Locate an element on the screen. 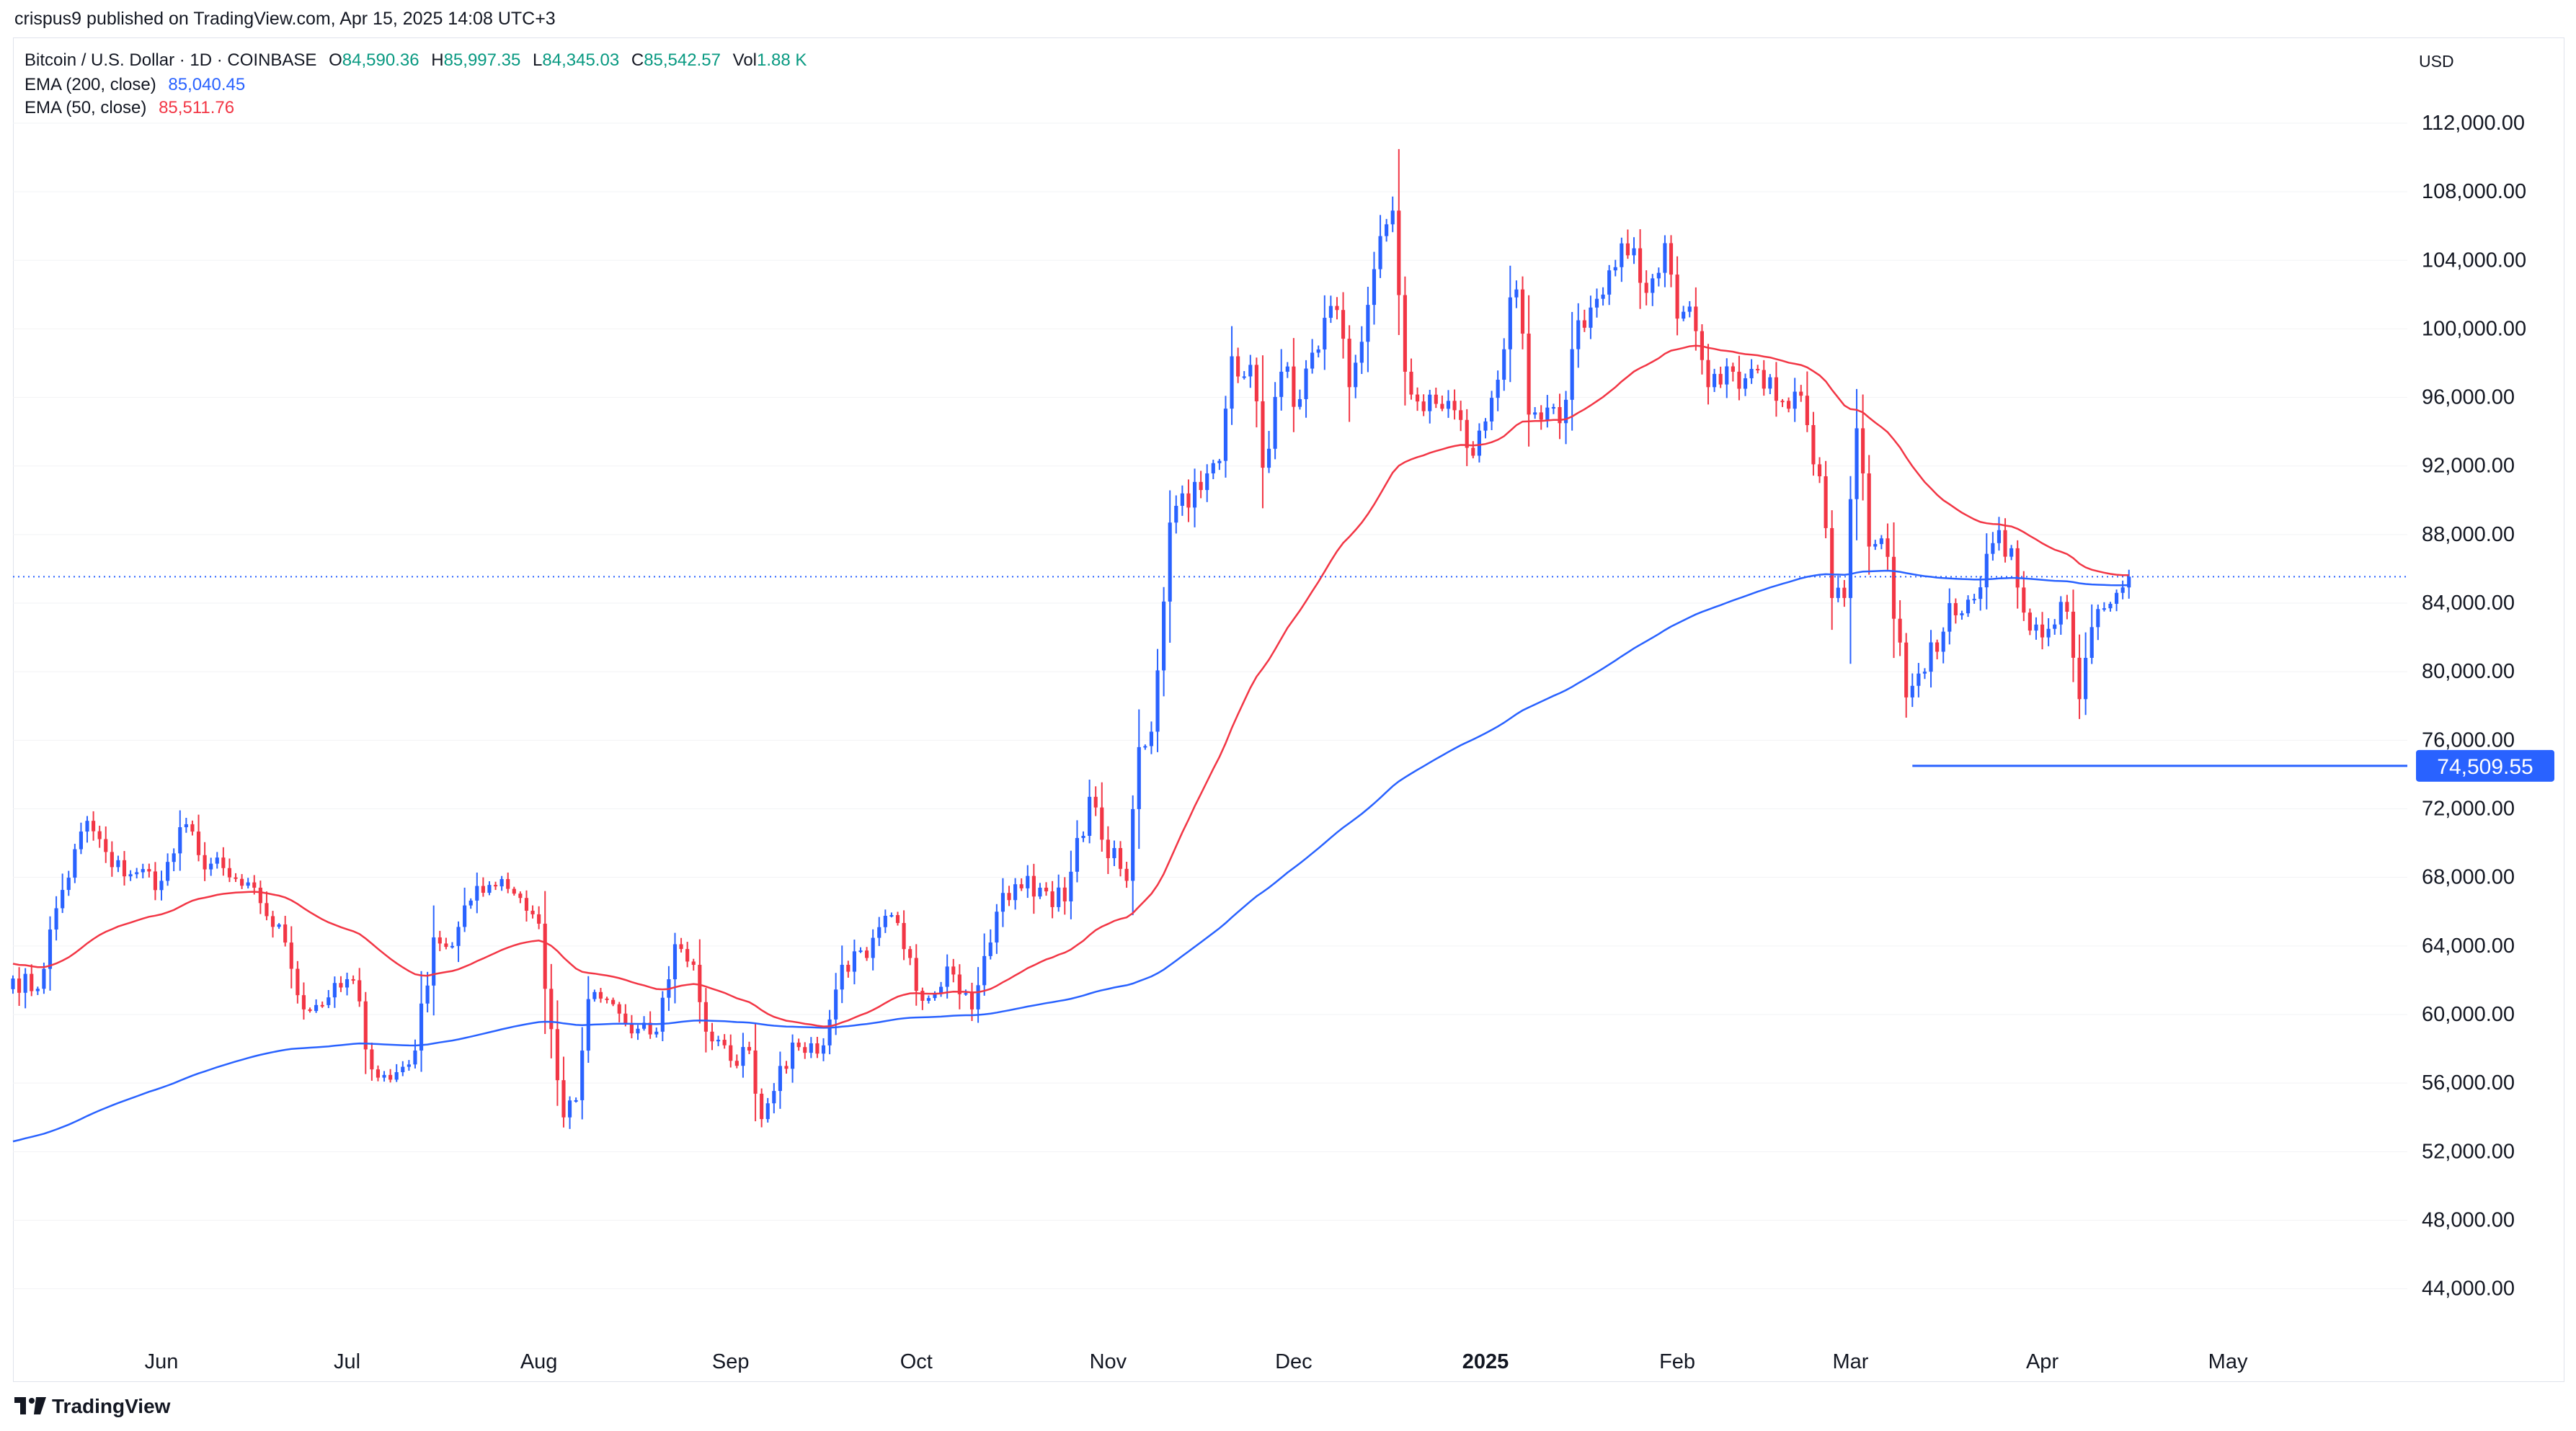 The height and width of the screenshot is (1431, 2576). tradingview-logo-text: TradingView is located at coordinates (111, 1406).